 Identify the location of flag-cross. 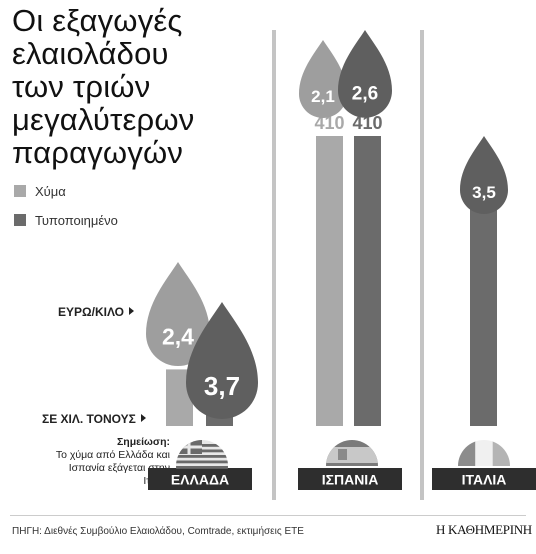
(189, 447).